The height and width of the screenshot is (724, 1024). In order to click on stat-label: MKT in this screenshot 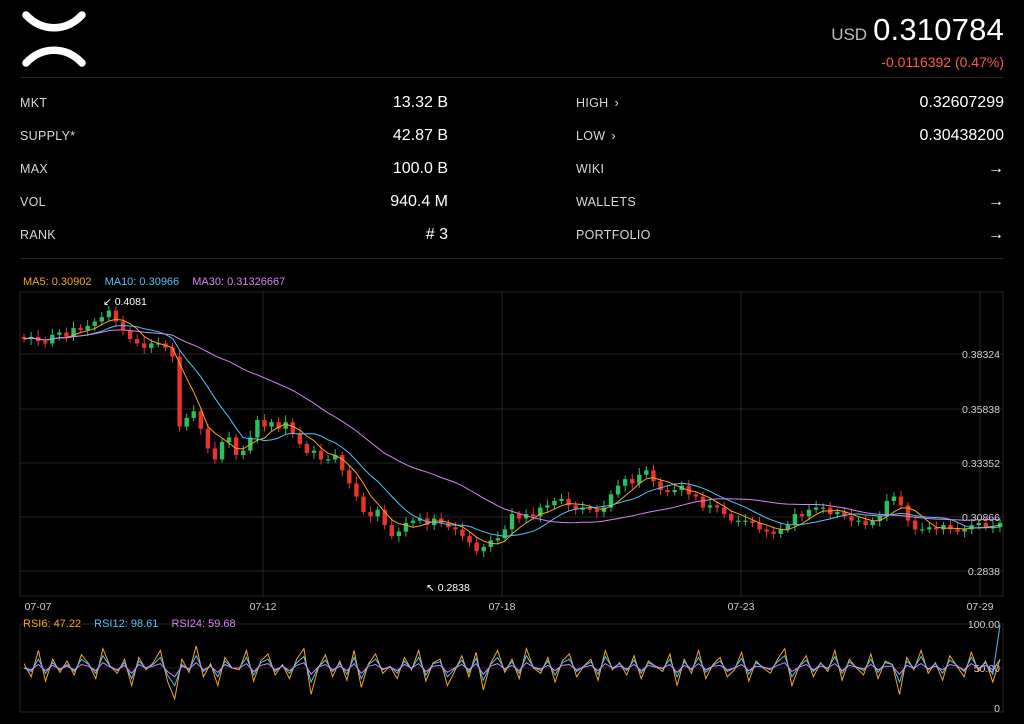, I will do `click(34, 102)`.